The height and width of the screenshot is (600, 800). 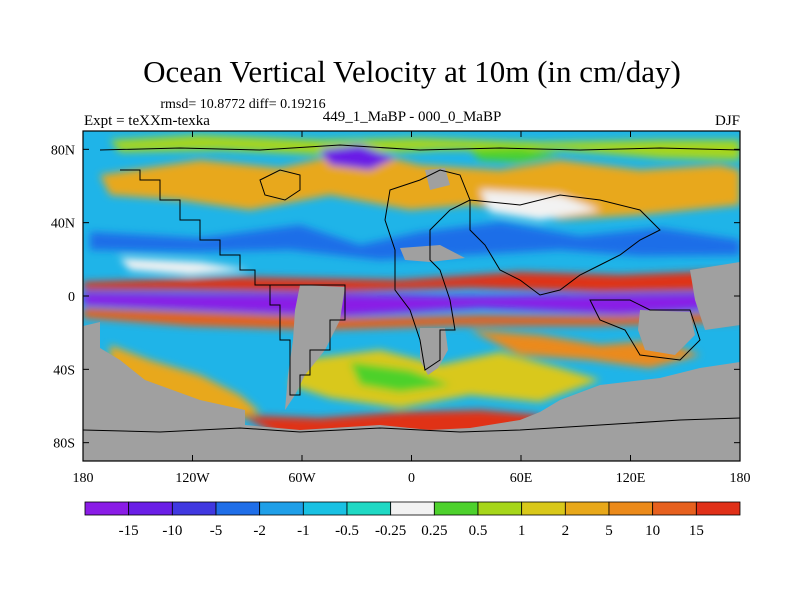 I want to click on land-africa, so click(x=434, y=351).